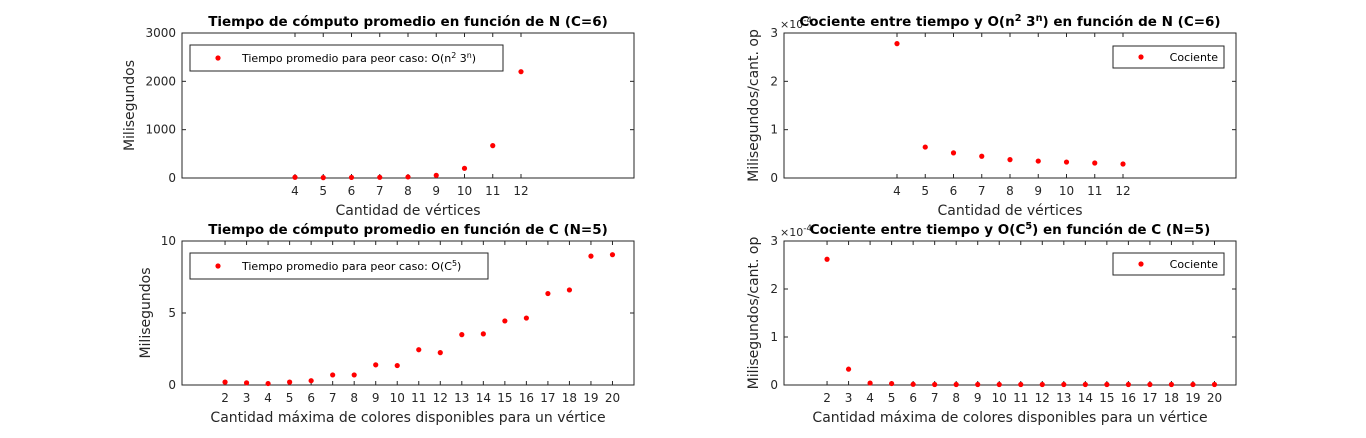 The width and height of the screenshot is (1366, 438). What do you see at coordinates (754, 105) in the screenshot?
I see `y-axis-label: Milisegundos/cant. op` at bounding box center [754, 105].